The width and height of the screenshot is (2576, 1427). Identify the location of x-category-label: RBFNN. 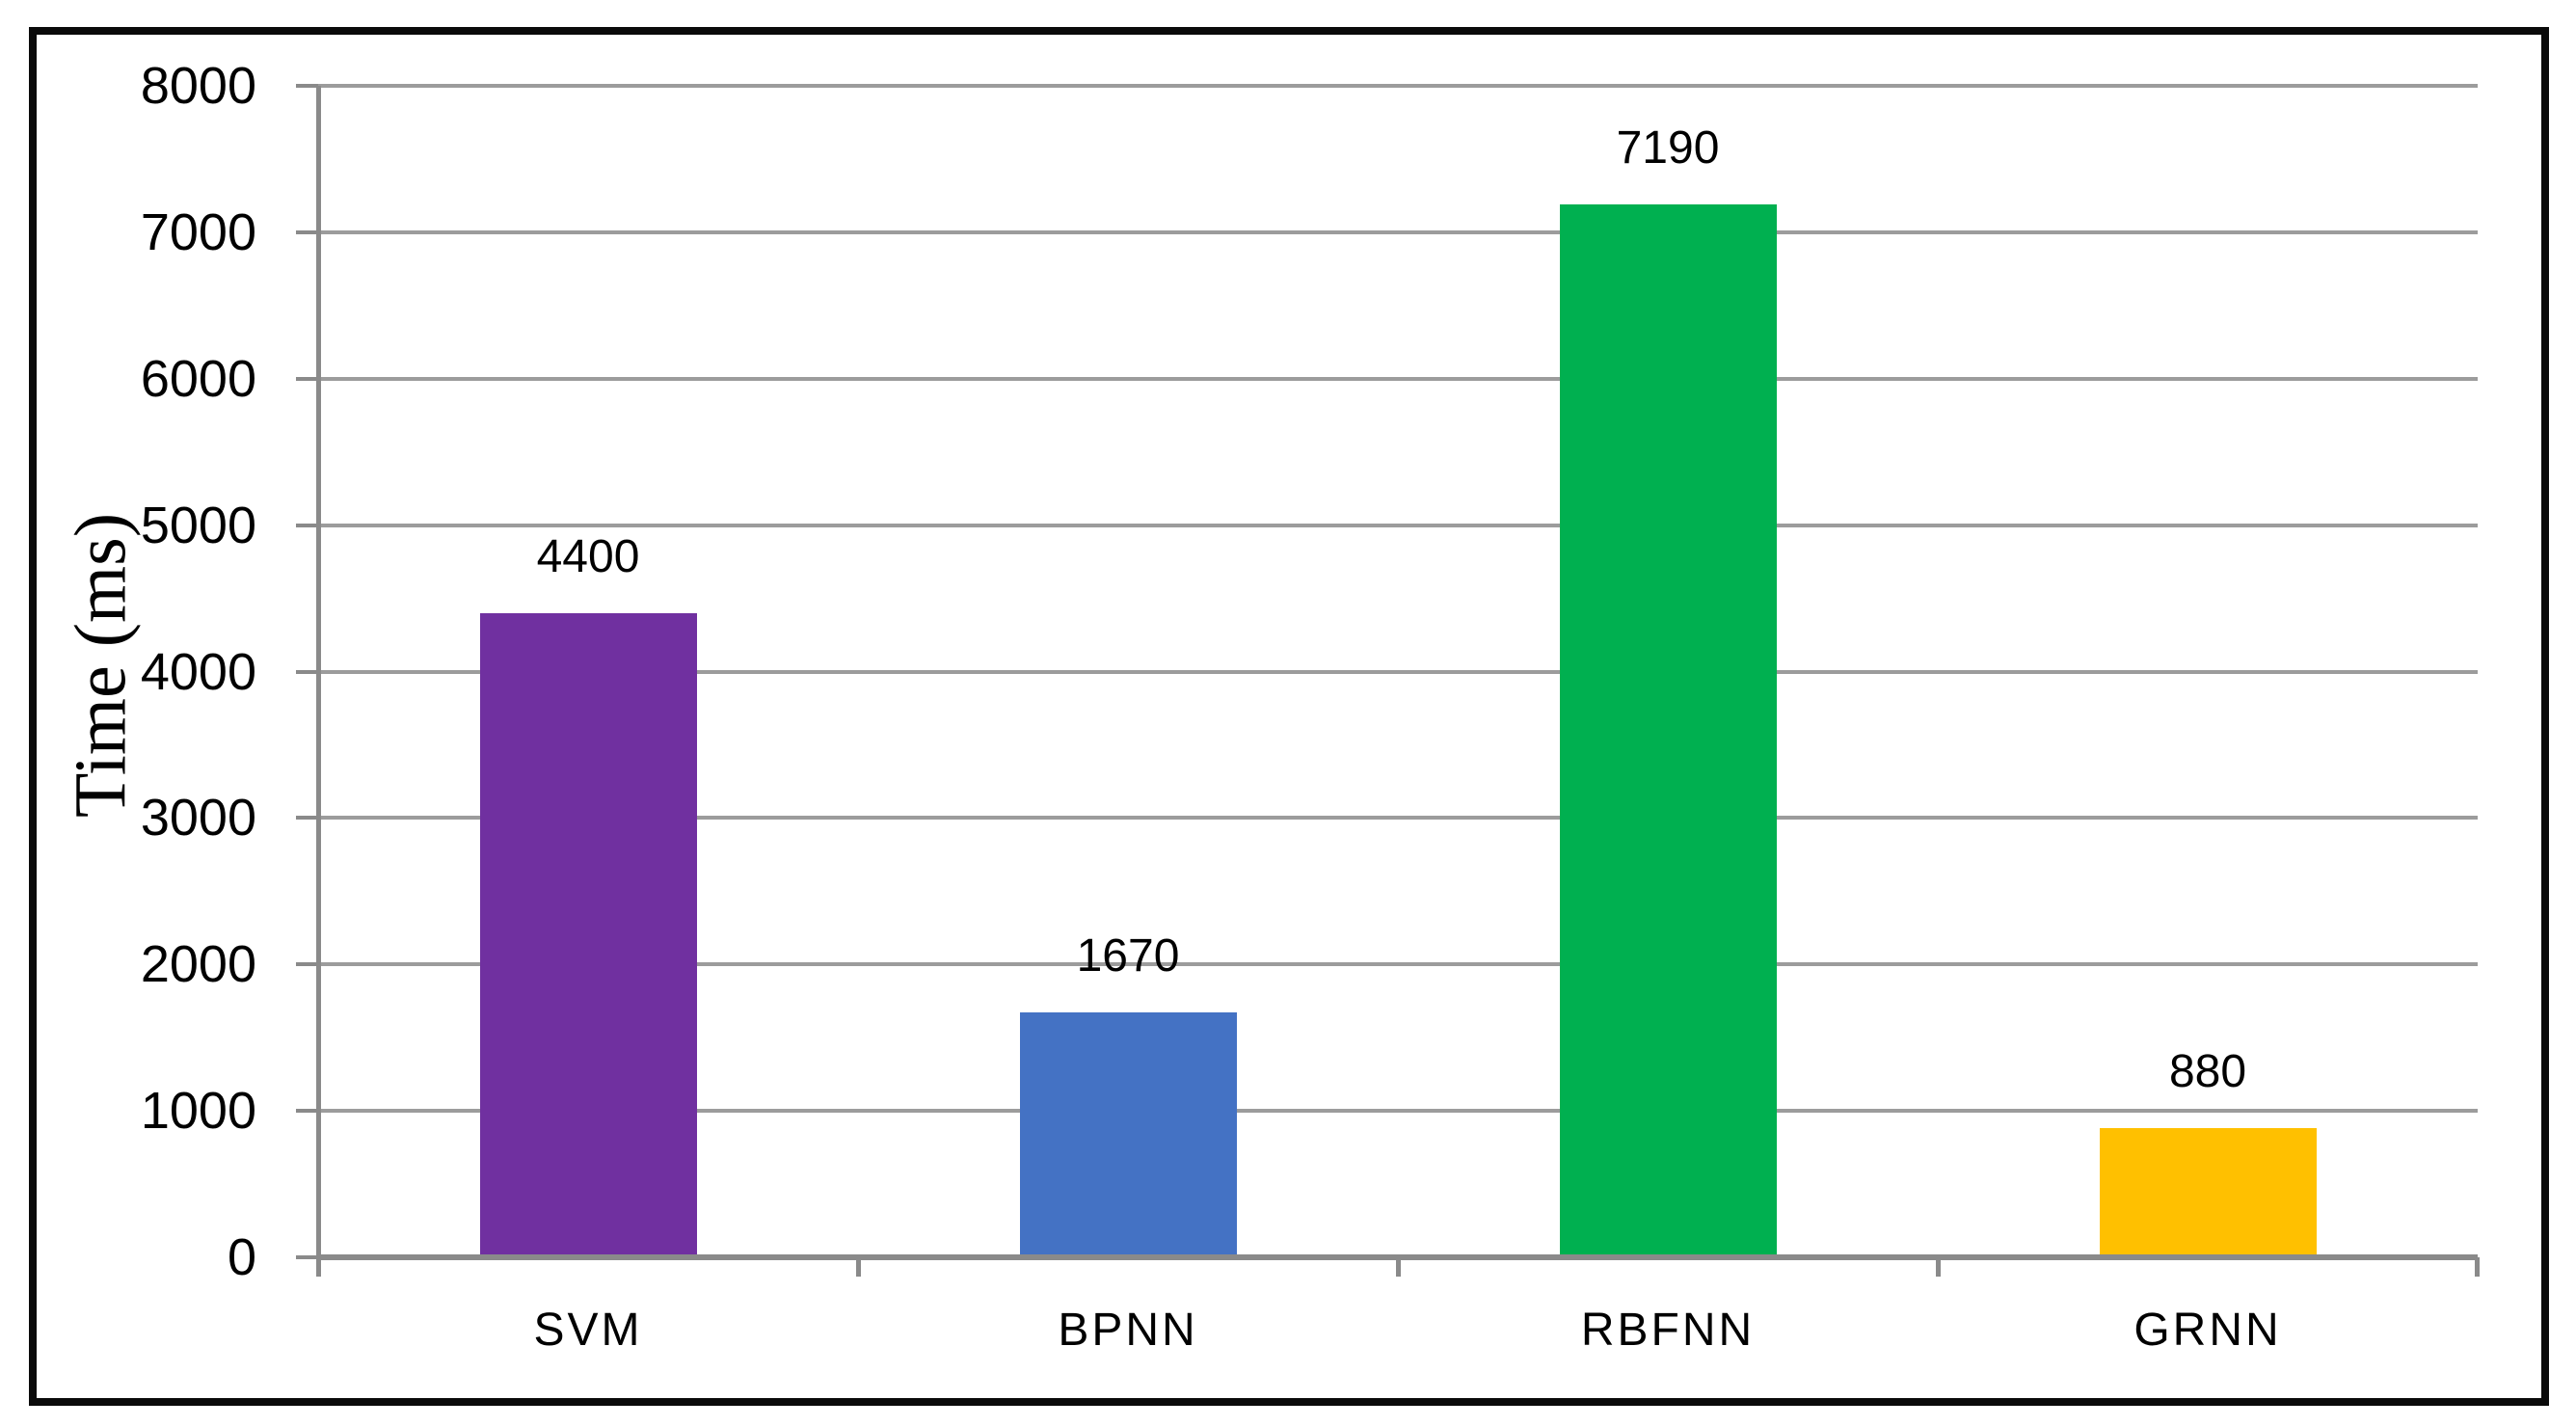
(1668, 1330).